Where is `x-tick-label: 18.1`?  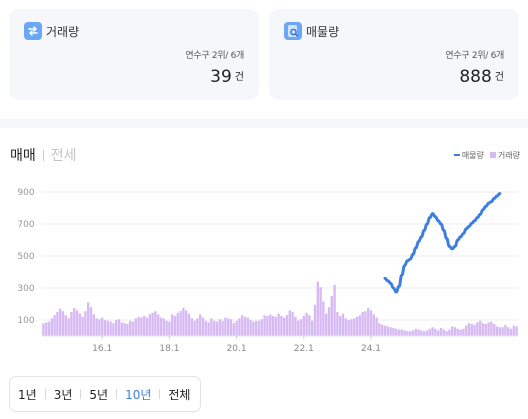 x-tick-label: 18.1 is located at coordinates (169, 349).